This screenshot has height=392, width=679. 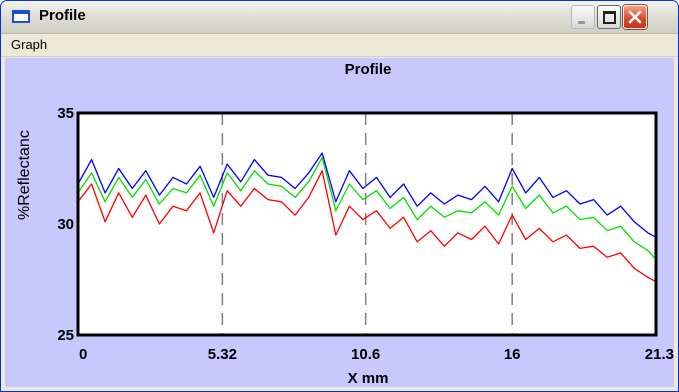 What do you see at coordinates (222, 354) in the screenshot?
I see `x-tick-label: 5.32` at bounding box center [222, 354].